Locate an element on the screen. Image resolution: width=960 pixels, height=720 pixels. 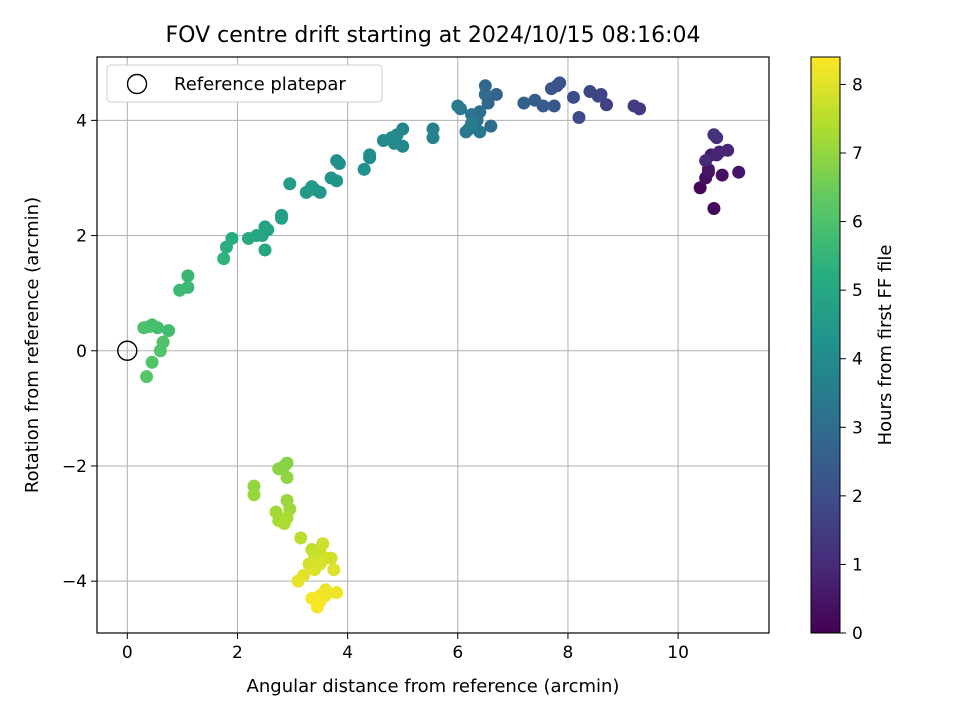
colorbar-ticks: 0 1 2 3 4 5 6 7 8 is located at coordinates (851, 359).